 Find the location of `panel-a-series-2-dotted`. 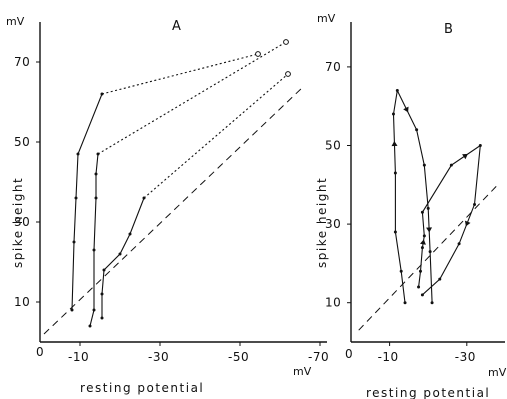

panel-a-series-2-dotted is located at coordinates (180, 74).